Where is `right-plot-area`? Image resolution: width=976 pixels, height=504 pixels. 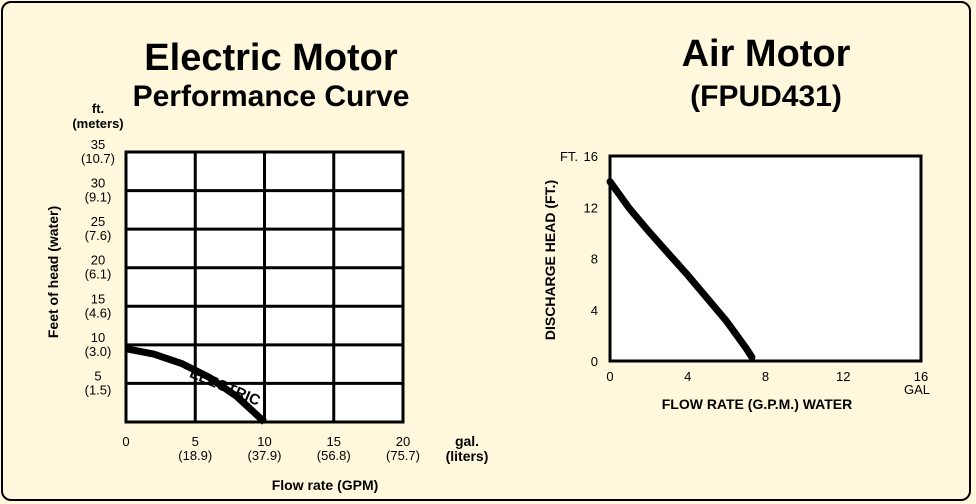 right-plot-area is located at coordinates (765, 258).